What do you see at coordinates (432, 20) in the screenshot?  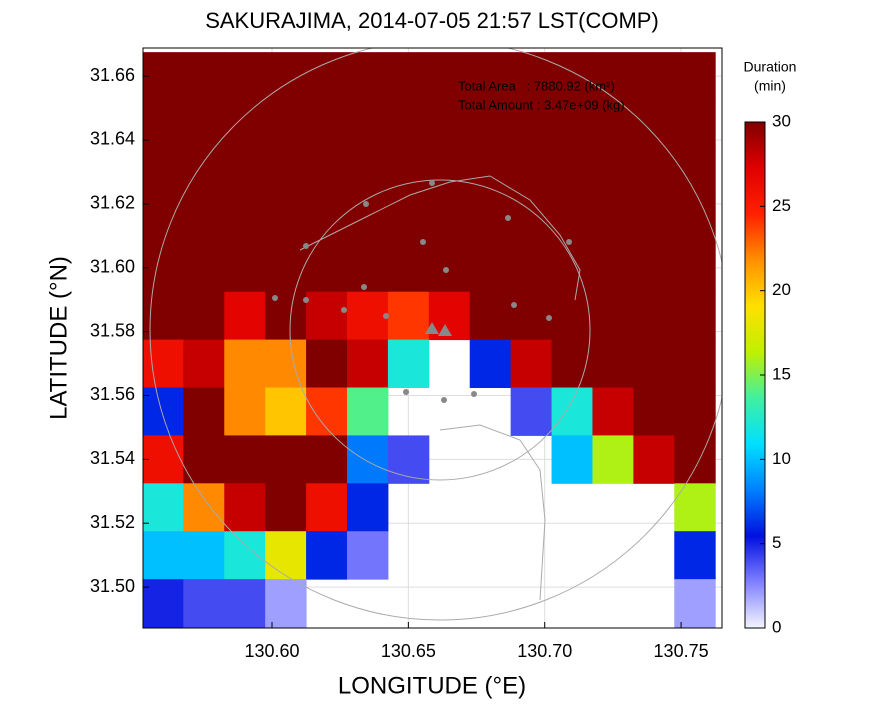 I see `chart-title: SAKURAJIMA, 2014-07-05 21:57 LST(COMP)` at bounding box center [432, 20].